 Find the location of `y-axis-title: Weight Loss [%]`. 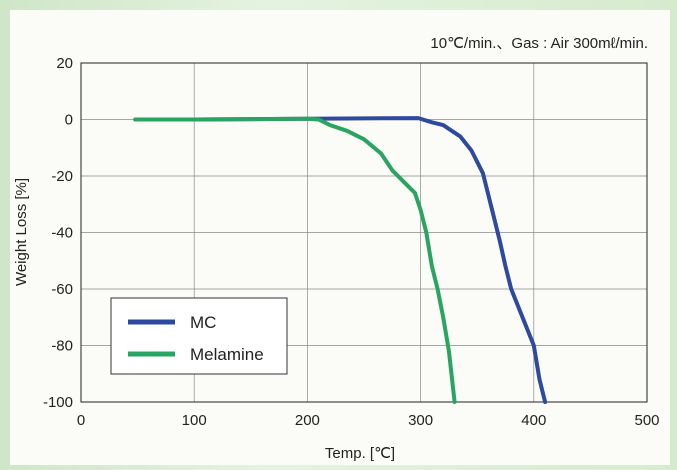

y-axis-title: Weight Loss [%] is located at coordinates (21, 232).